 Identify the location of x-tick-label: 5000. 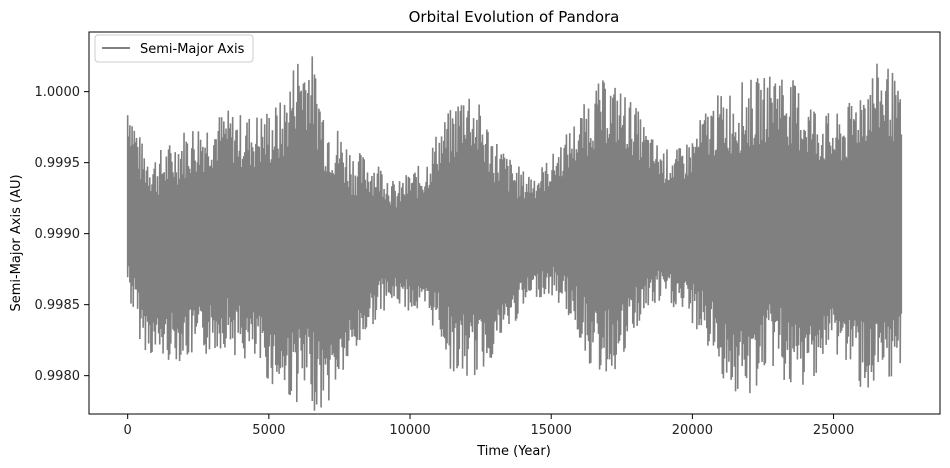
(268, 430).